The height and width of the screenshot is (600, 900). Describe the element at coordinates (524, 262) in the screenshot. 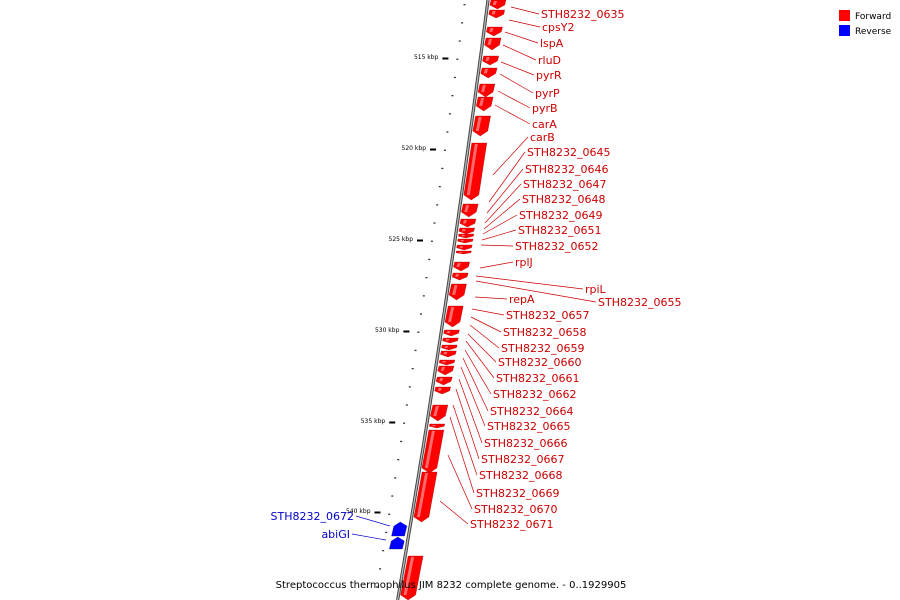

I see `gene-label-forward: rplJ` at that location.